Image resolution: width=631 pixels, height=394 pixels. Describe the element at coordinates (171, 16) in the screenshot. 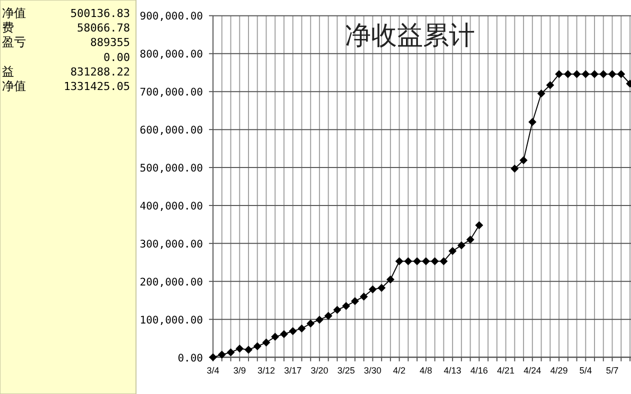

I see `y-tick-label: 900,000.00` at that location.